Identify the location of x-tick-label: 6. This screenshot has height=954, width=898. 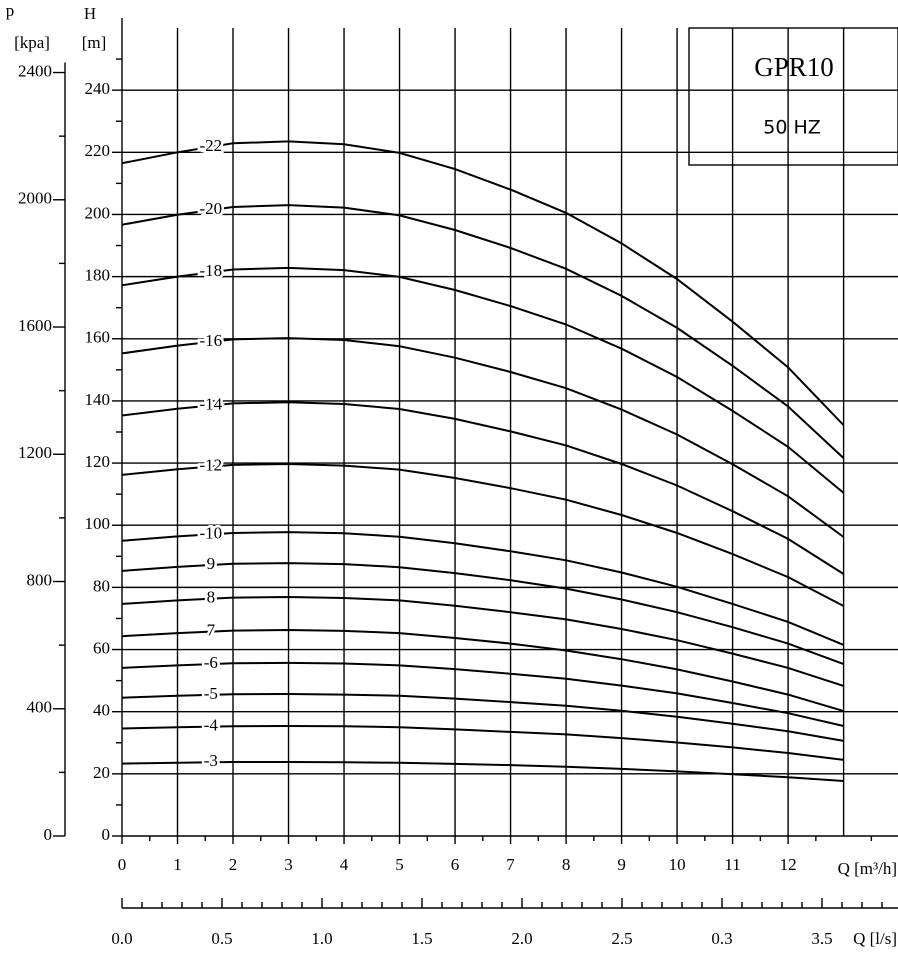
(455, 864).